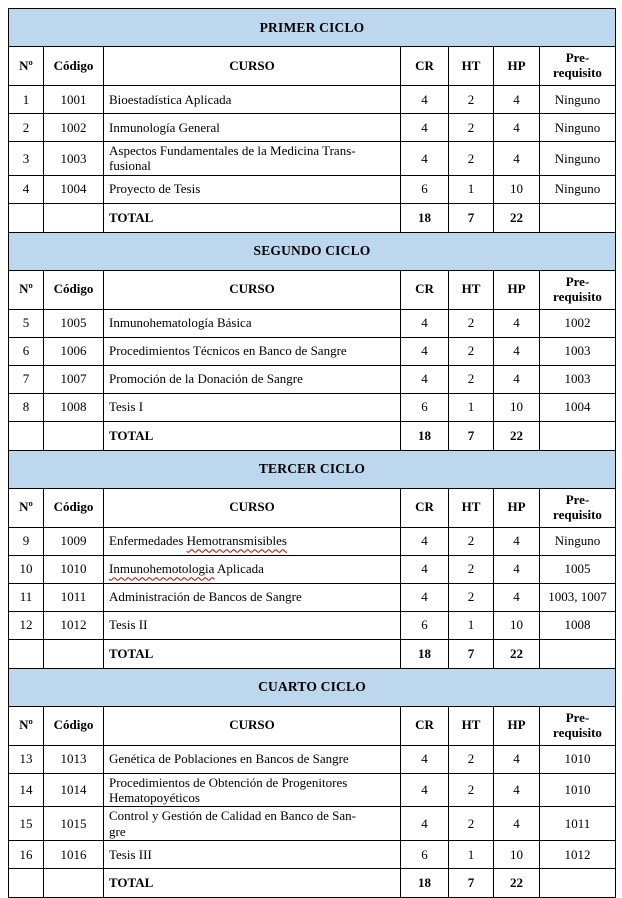 The image size is (622, 898). I want to click on course-code-cell: 1007, so click(73, 379).